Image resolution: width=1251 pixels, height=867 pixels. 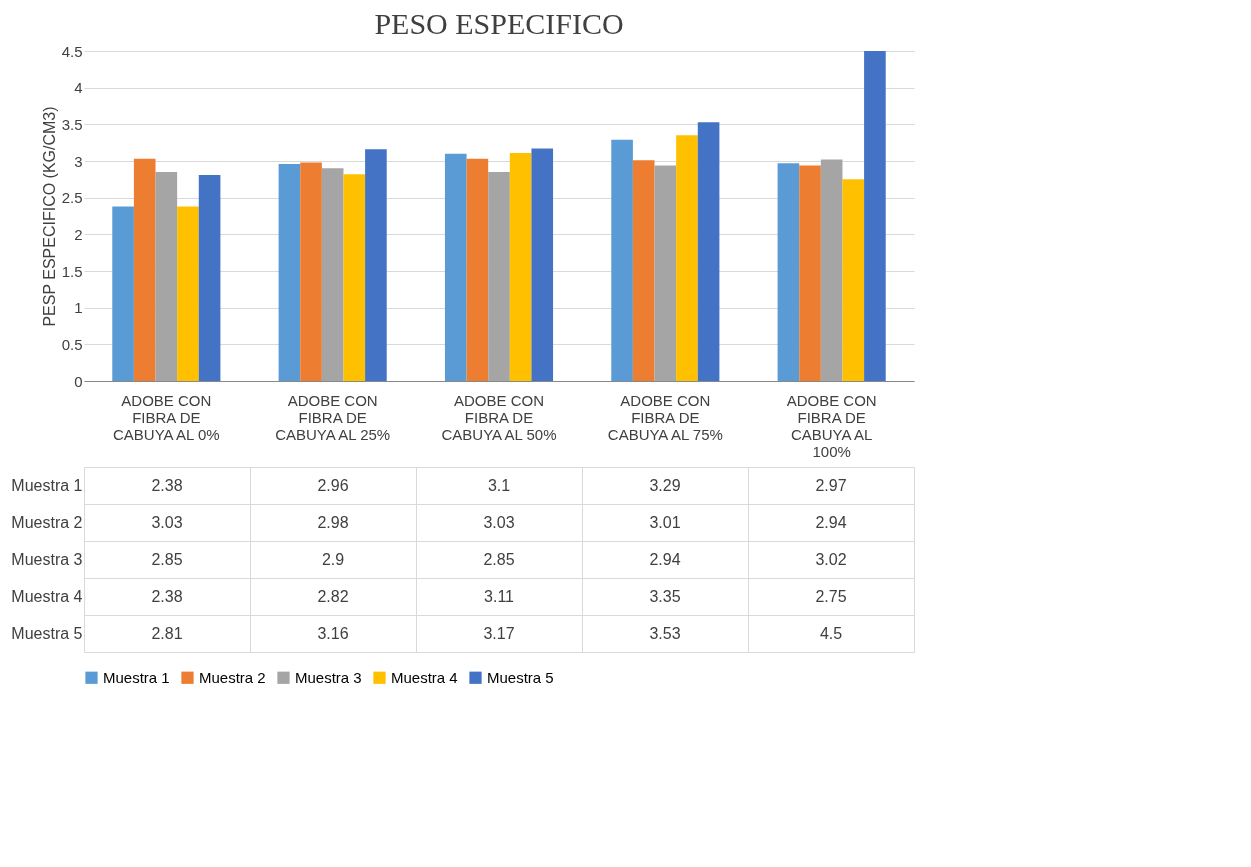 What do you see at coordinates (333, 417) in the screenshot?
I see `x-tick-label: ADOBE CON FIBRA DE CABUYA AL 25%` at bounding box center [333, 417].